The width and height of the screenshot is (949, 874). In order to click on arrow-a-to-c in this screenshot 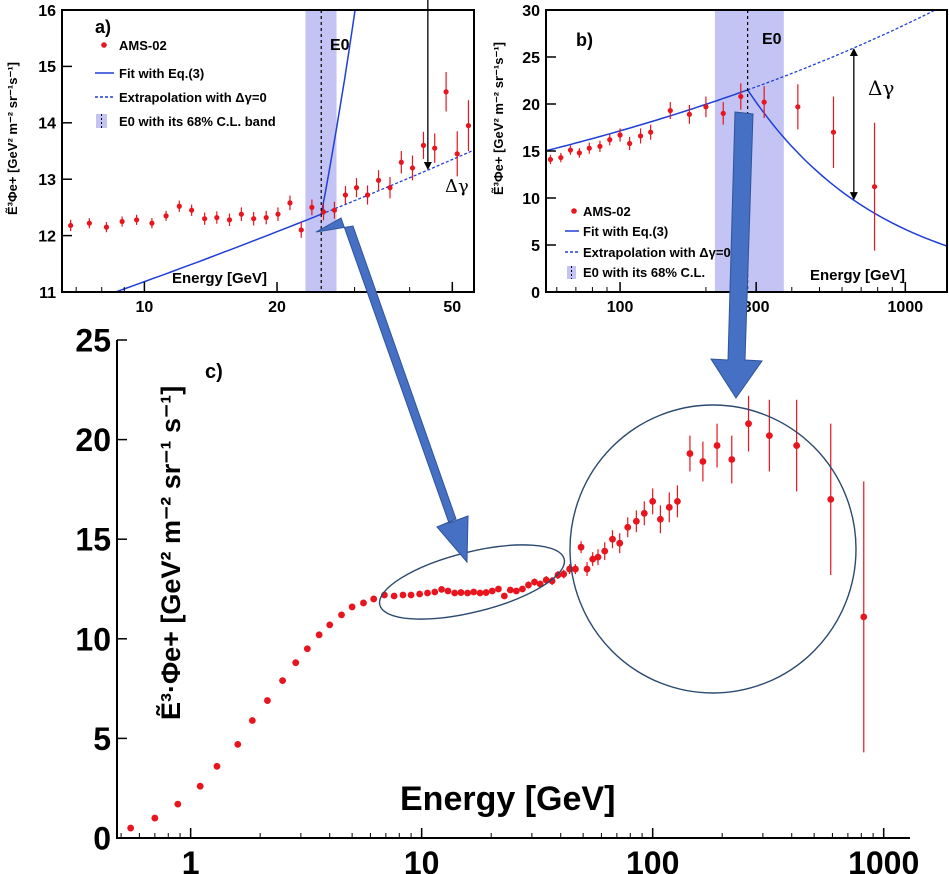, I will do `click(392, 390)`.